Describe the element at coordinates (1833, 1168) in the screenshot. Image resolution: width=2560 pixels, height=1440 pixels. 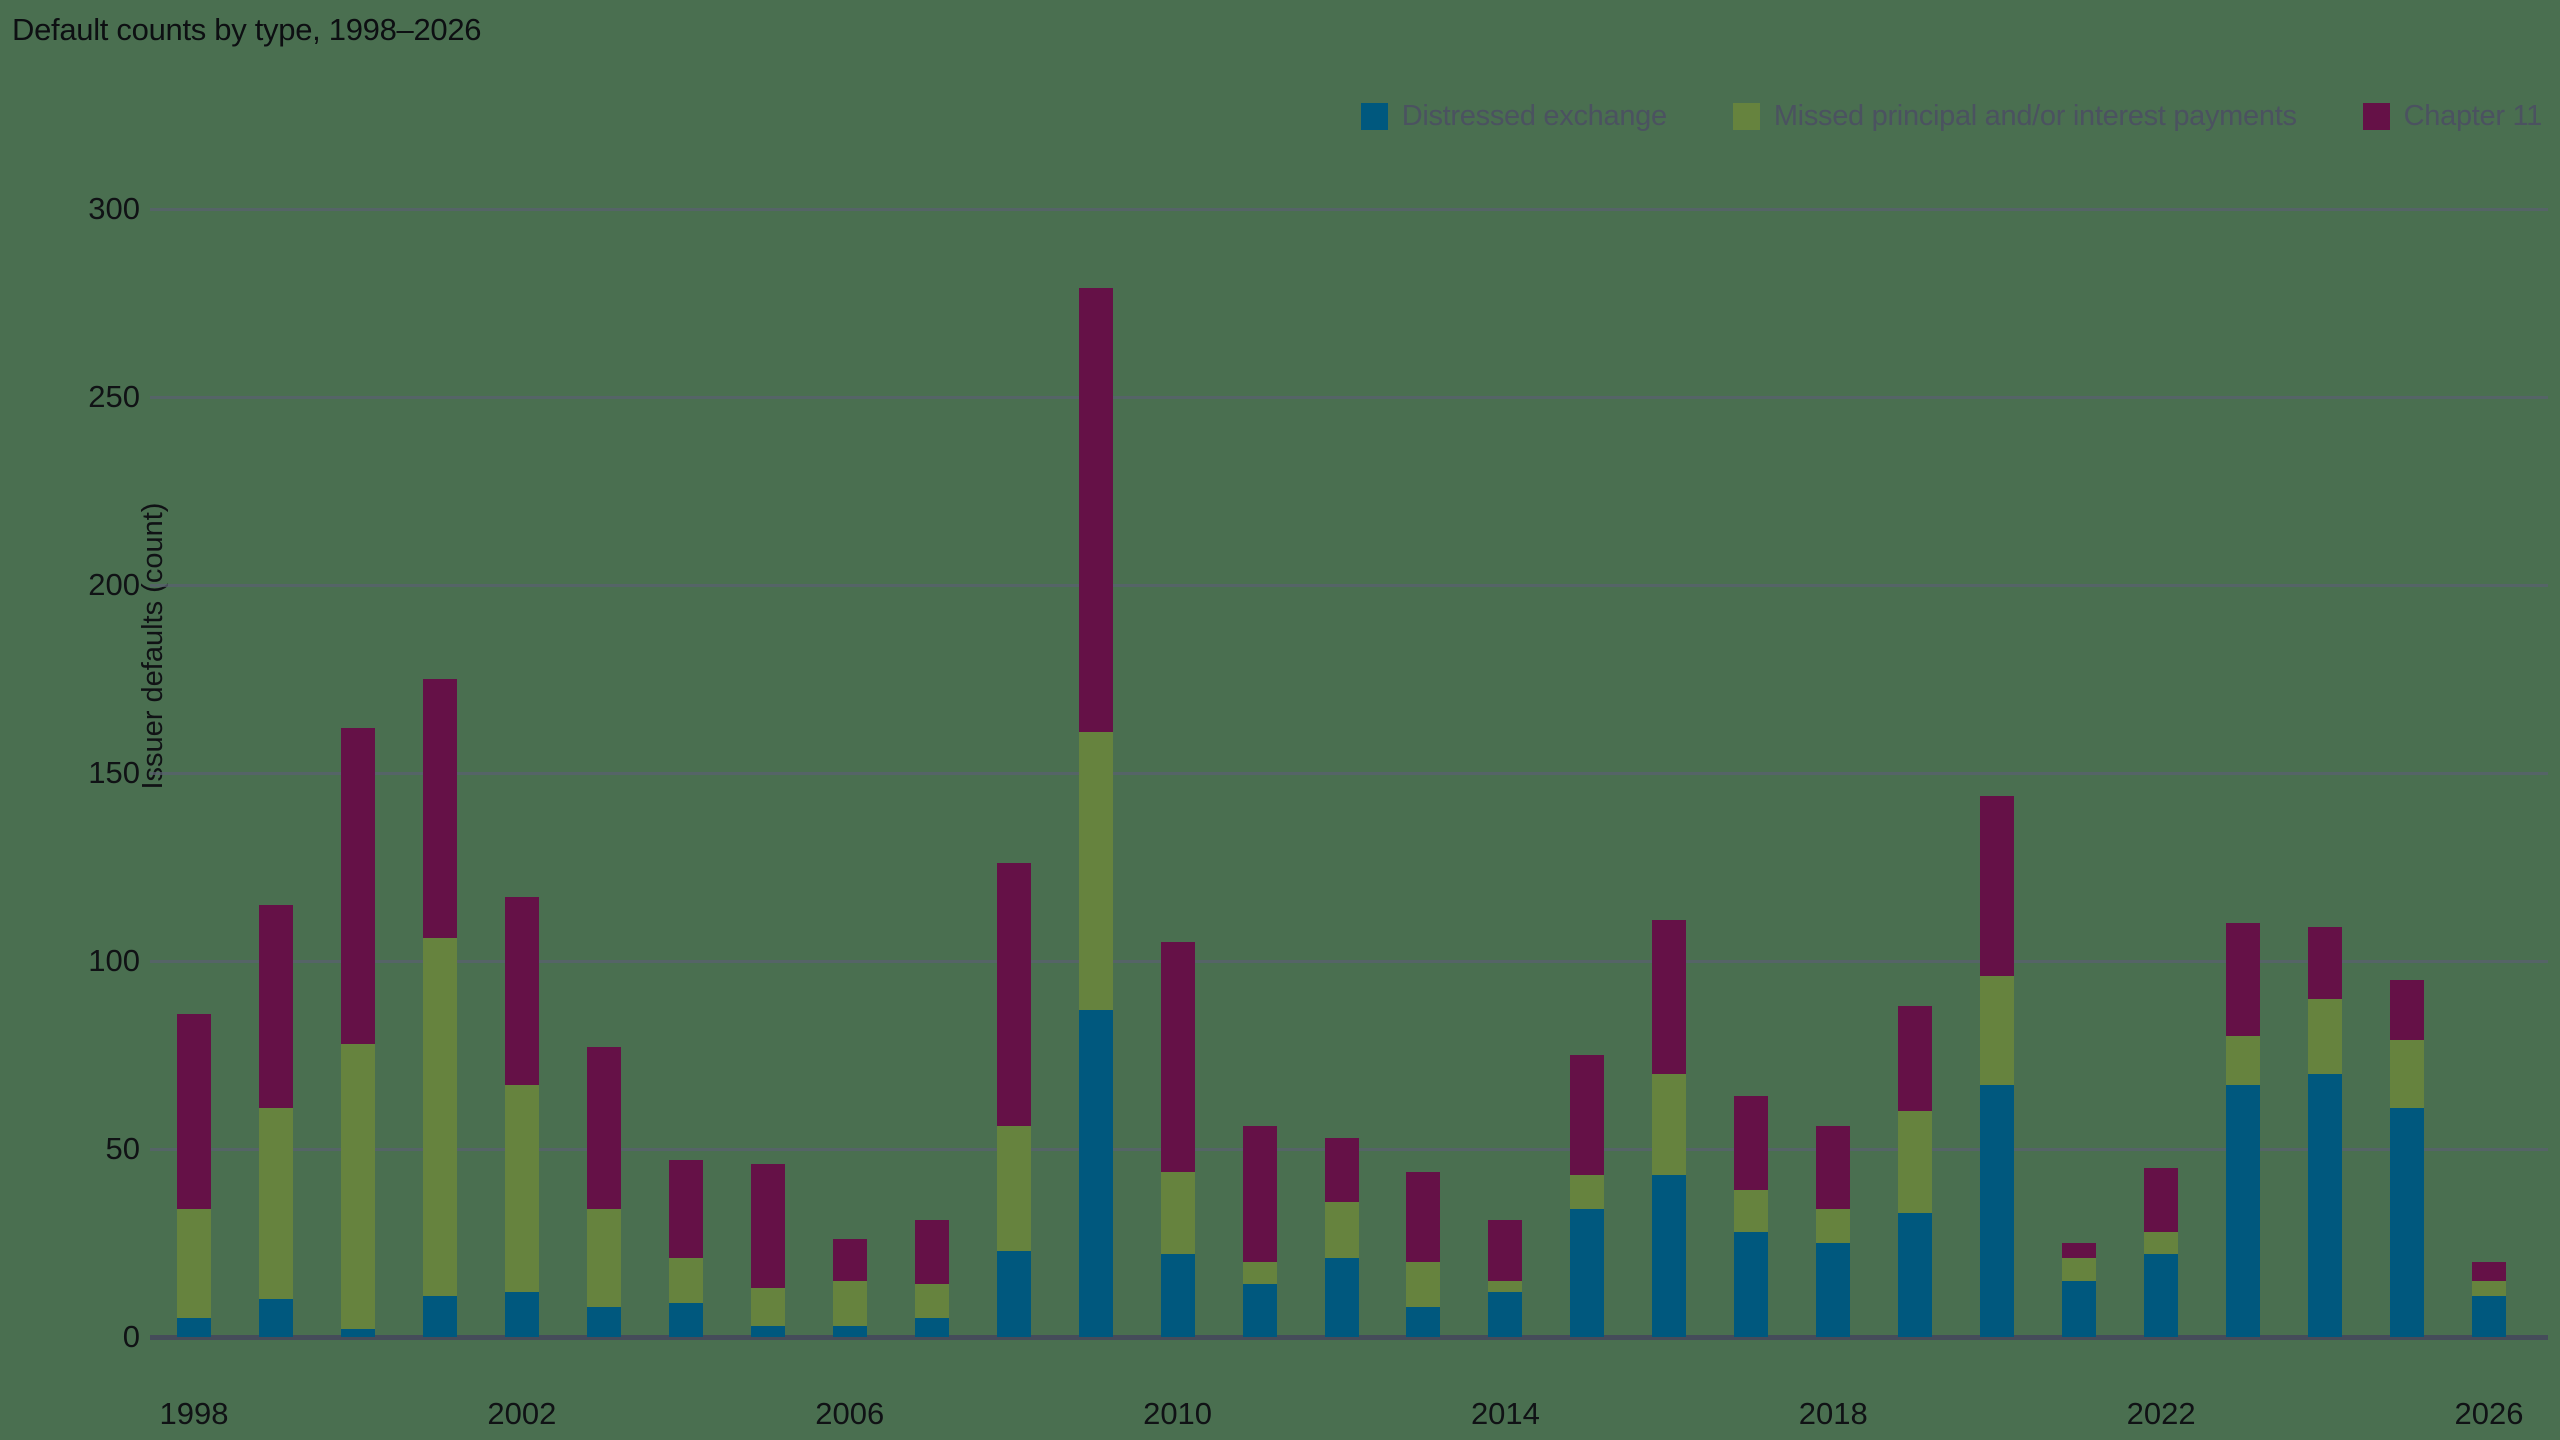
I see `bar-segment-2018-chapter` at that location.